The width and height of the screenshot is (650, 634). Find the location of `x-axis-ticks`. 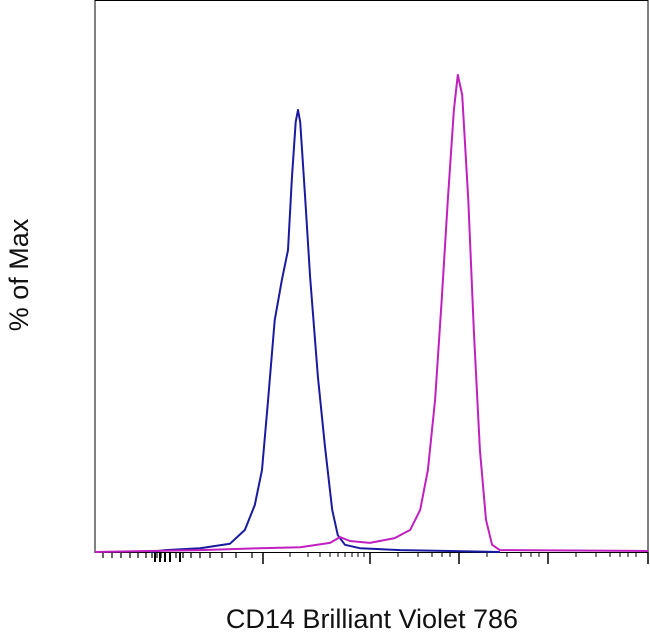

x-axis-ticks is located at coordinates (375, 558).